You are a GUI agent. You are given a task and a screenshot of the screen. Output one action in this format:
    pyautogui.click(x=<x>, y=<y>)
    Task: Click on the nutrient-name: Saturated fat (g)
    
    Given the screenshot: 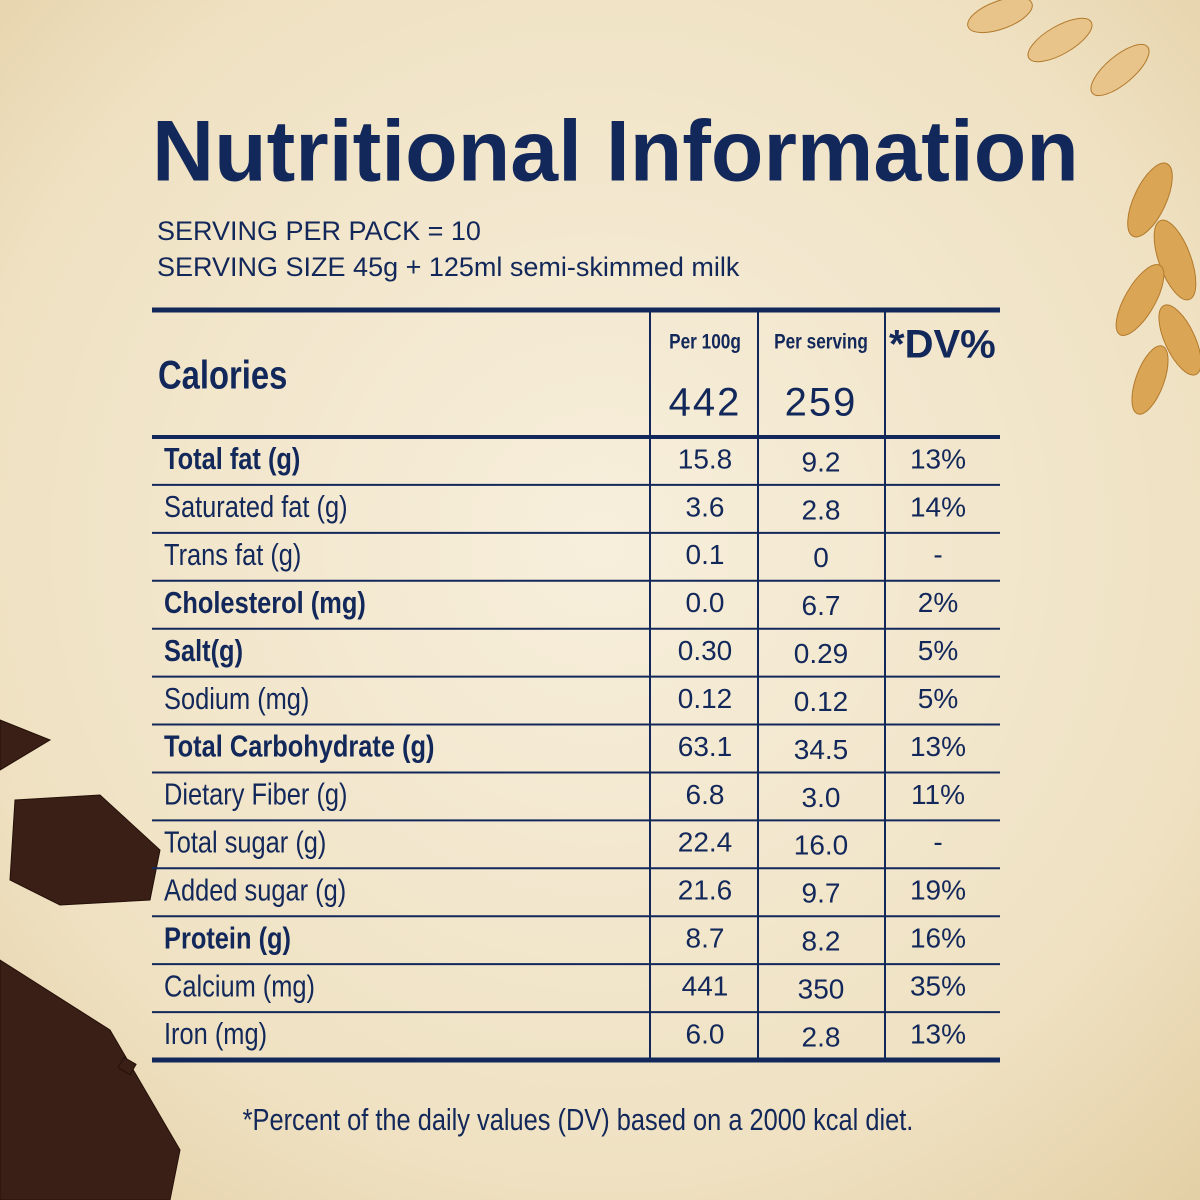 What is the action you would take?
    pyautogui.click(x=256, y=507)
    